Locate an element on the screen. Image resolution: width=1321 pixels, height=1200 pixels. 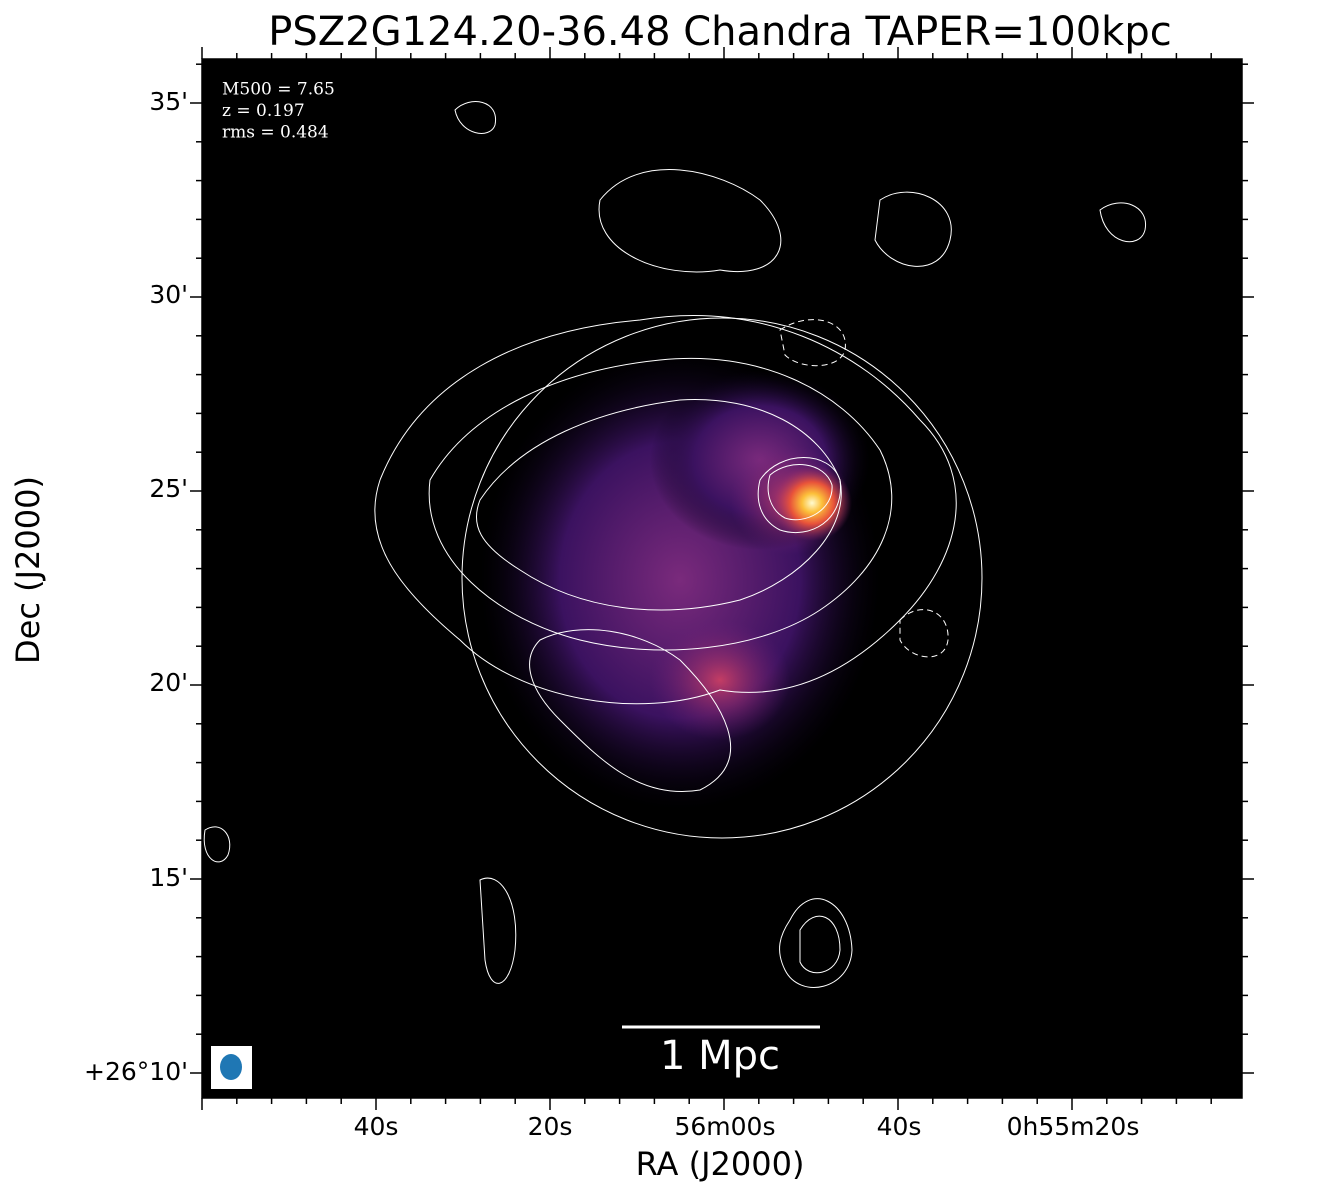
annotation: z = 0.197 is located at coordinates (263, 111).